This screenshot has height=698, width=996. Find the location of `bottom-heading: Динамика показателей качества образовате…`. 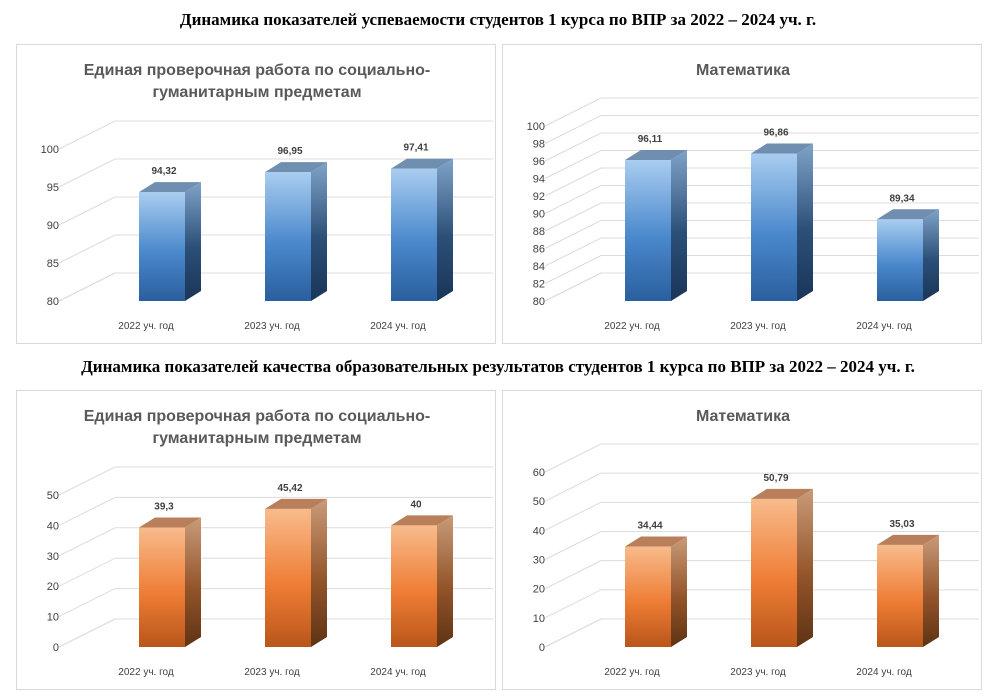

bottom-heading: Динамика показателей качества образовате… is located at coordinates (498, 366).